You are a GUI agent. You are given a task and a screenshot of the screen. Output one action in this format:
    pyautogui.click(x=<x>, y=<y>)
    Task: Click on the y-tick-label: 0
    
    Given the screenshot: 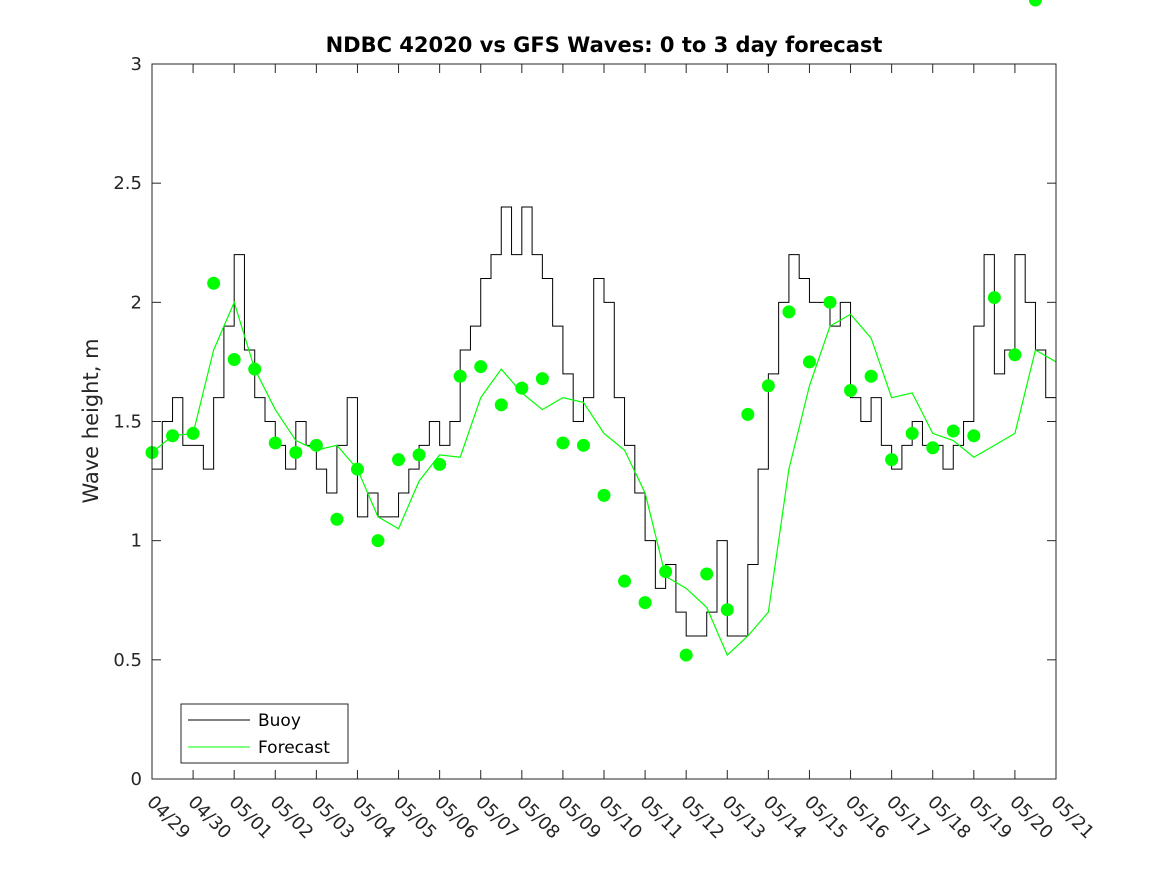 What is the action you would take?
    pyautogui.click(x=136, y=779)
    